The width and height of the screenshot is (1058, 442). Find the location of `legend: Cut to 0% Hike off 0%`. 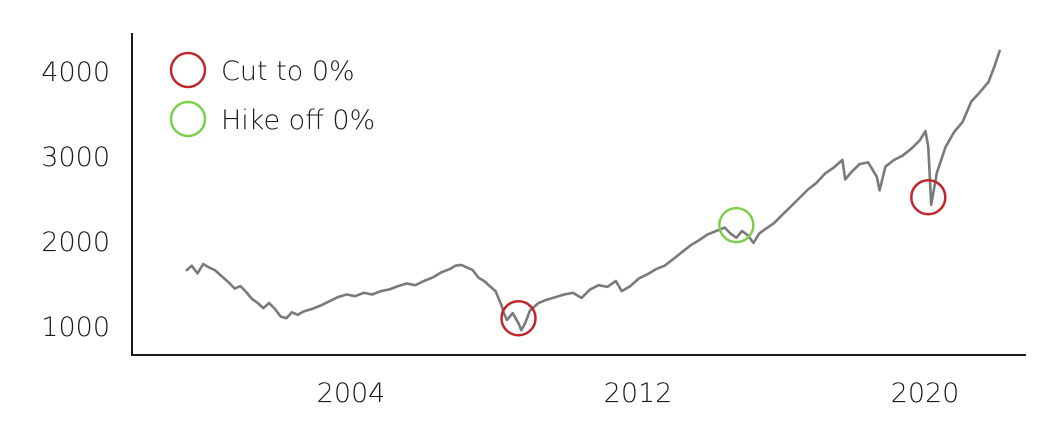

legend: Cut to 0% Hike off 0% is located at coordinates (272, 94).